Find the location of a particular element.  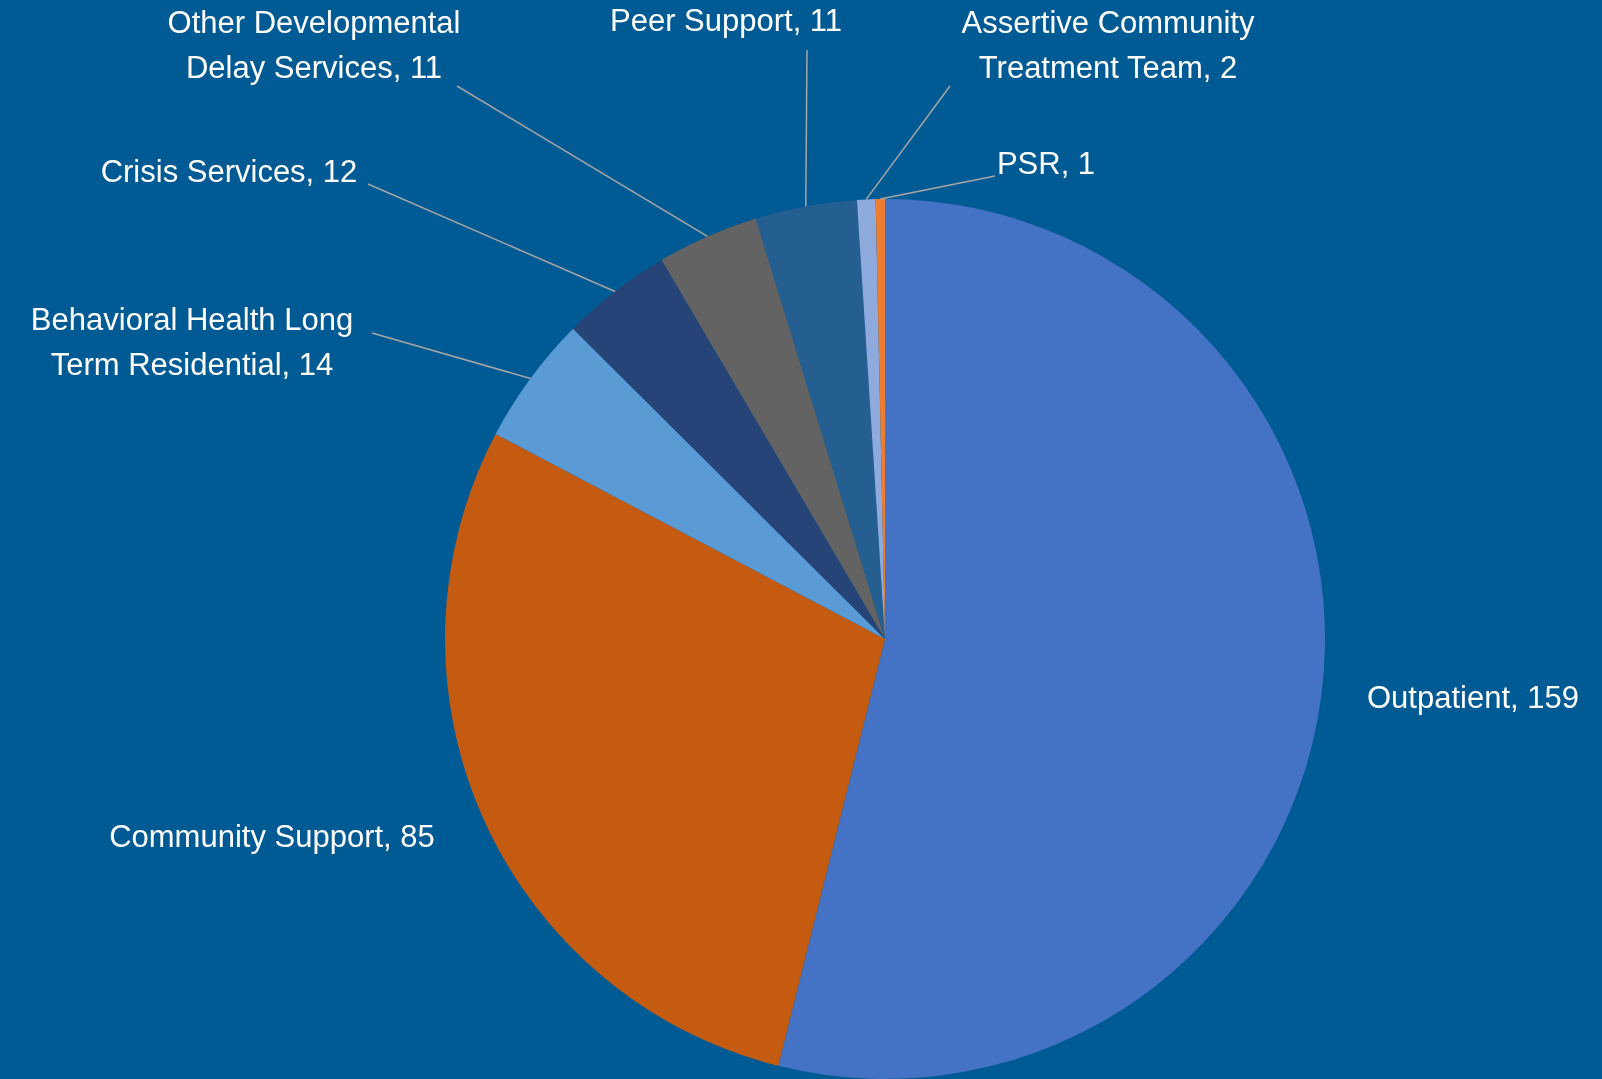

slice-label: Assertive Community Treatment Team, 2 is located at coordinates (1108, 44).